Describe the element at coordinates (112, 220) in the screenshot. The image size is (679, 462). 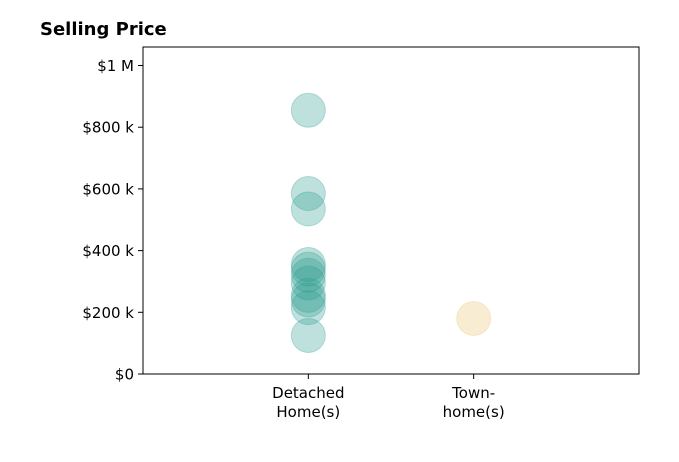
I see `y-axis: $0 $200 k $400 k $600 k $800 k $1 M` at that location.